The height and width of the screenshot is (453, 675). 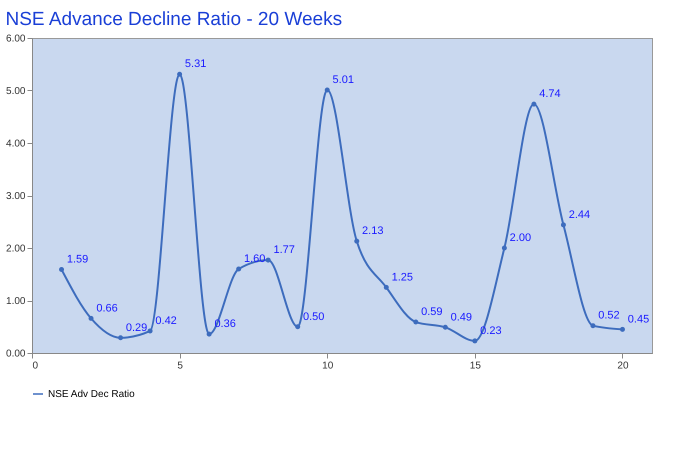 I want to click on y-tick-label: 4.00, so click(x=16, y=144).